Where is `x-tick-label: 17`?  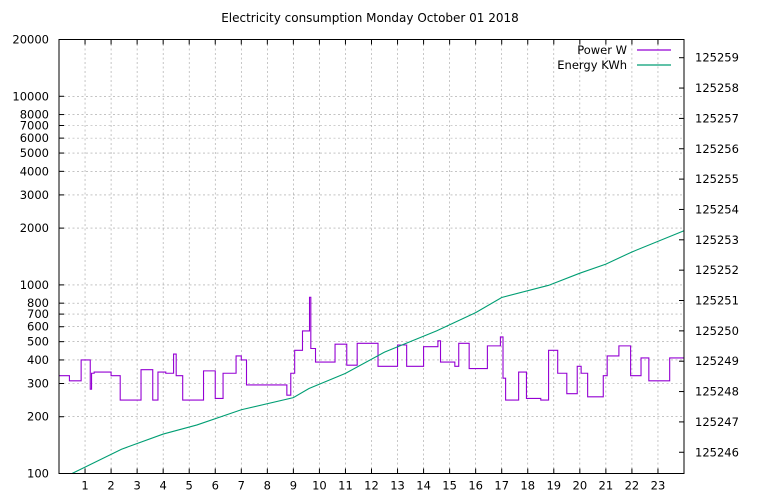
x-tick-label: 17 is located at coordinates (501, 486).